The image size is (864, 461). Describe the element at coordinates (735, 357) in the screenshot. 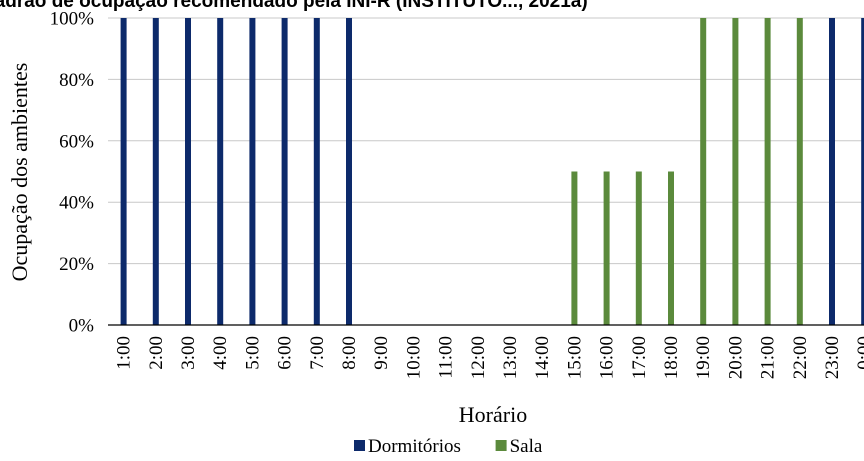

I see `x-tick-label: 20:00` at that location.